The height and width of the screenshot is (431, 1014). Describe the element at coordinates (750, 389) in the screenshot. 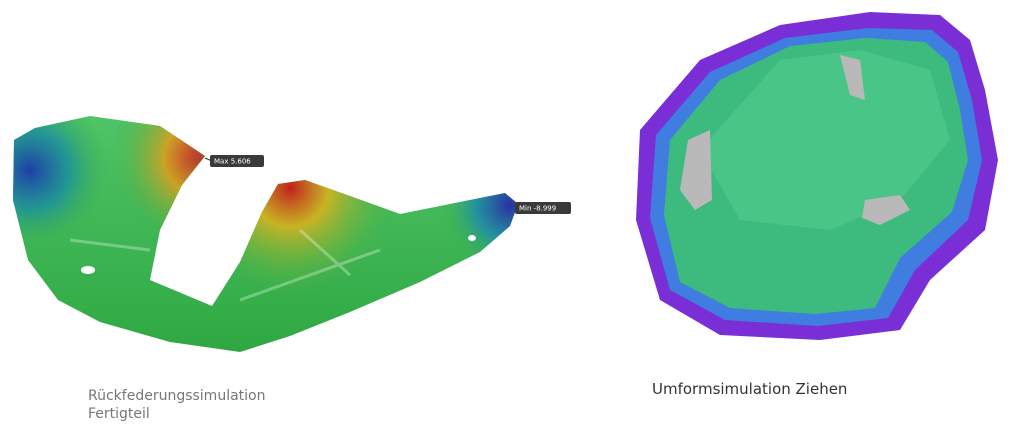

I see `caption-right: Umformsimulation Ziehen` at that location.